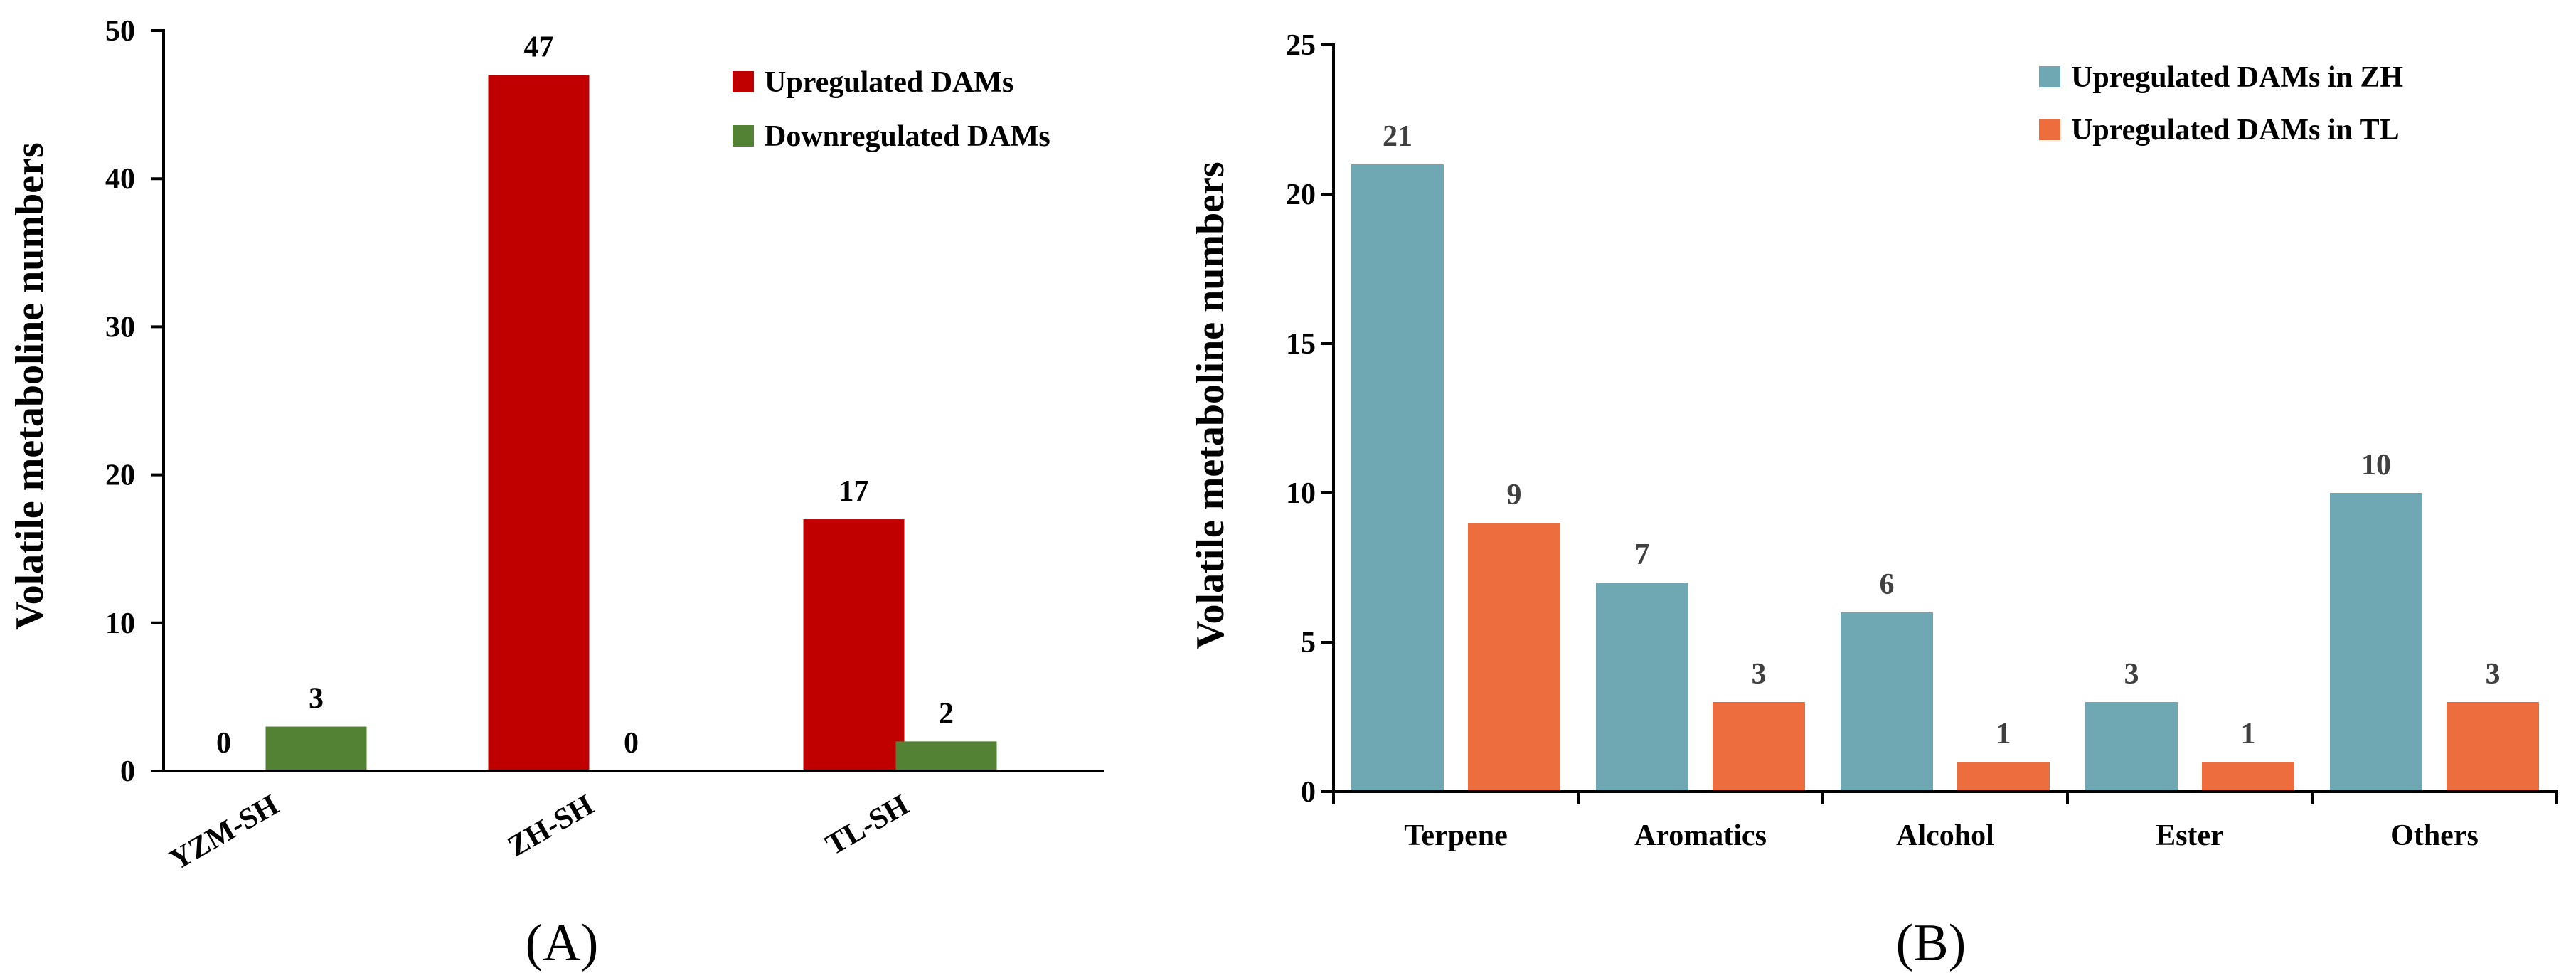 The image size is (2576, 978). I want to click on data-label: 10, so click(2376, 465).